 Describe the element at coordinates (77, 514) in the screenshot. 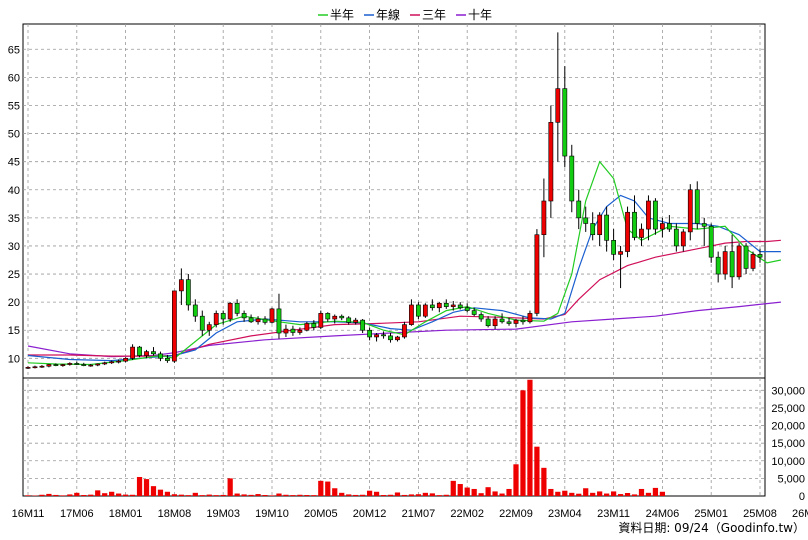

I see `x-tick-label: 17M06` at that location.